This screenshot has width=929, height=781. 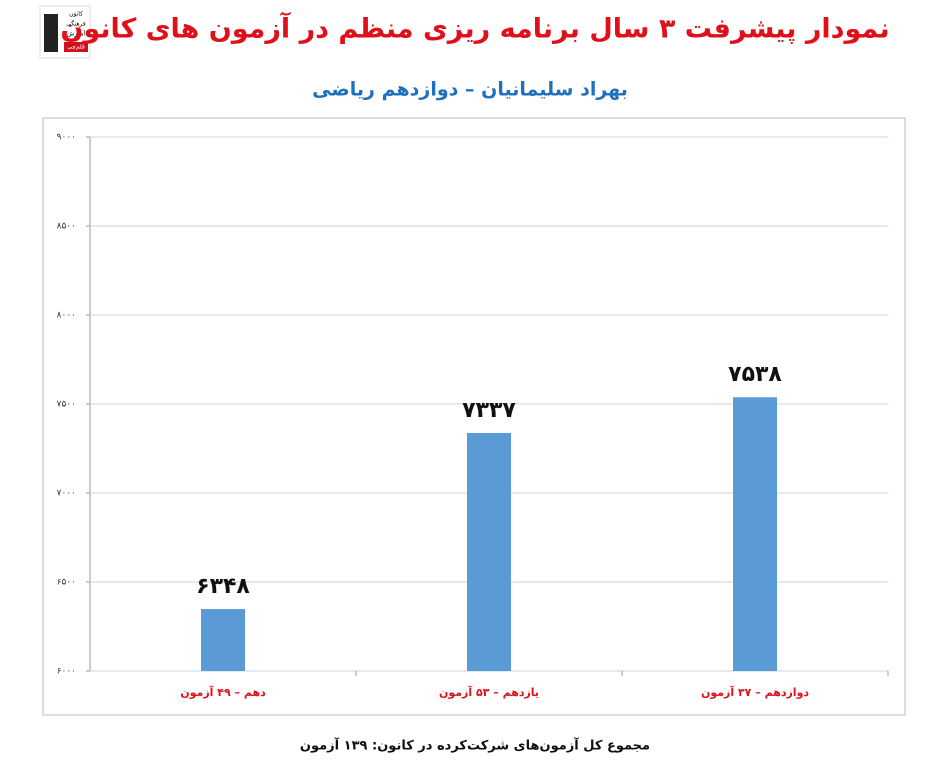 I want to click on logo-badge, so click(x=76, y=47).